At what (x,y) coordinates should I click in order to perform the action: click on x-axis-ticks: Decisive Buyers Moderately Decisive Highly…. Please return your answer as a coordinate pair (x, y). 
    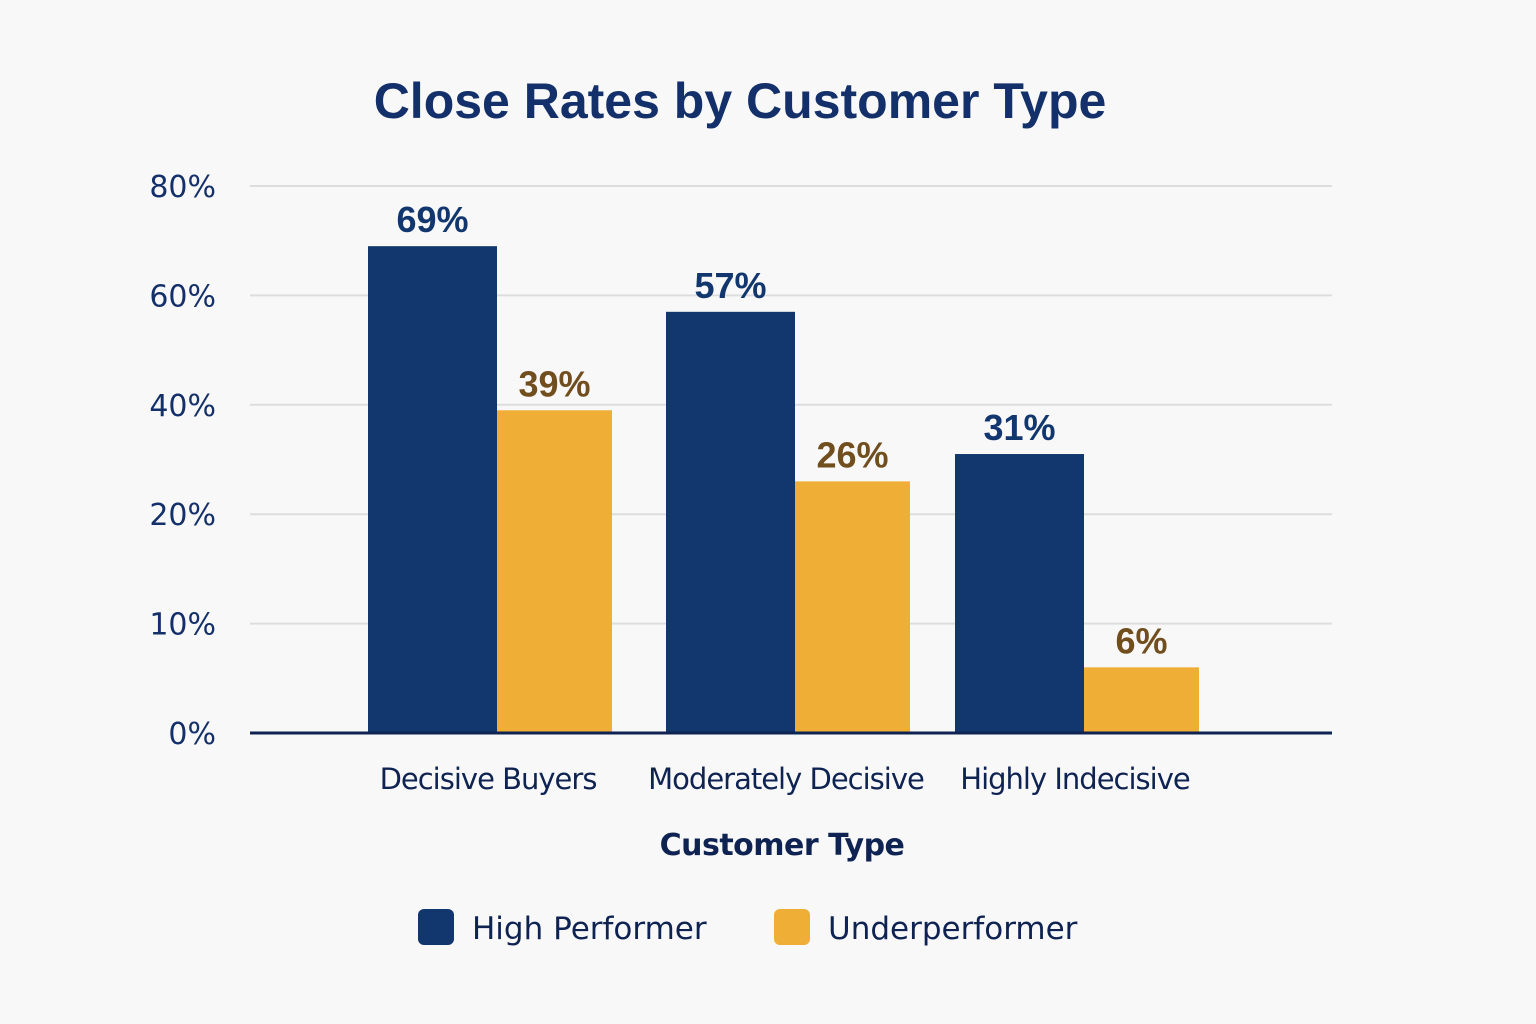
    Looking at the image, I should click on (785, 779).